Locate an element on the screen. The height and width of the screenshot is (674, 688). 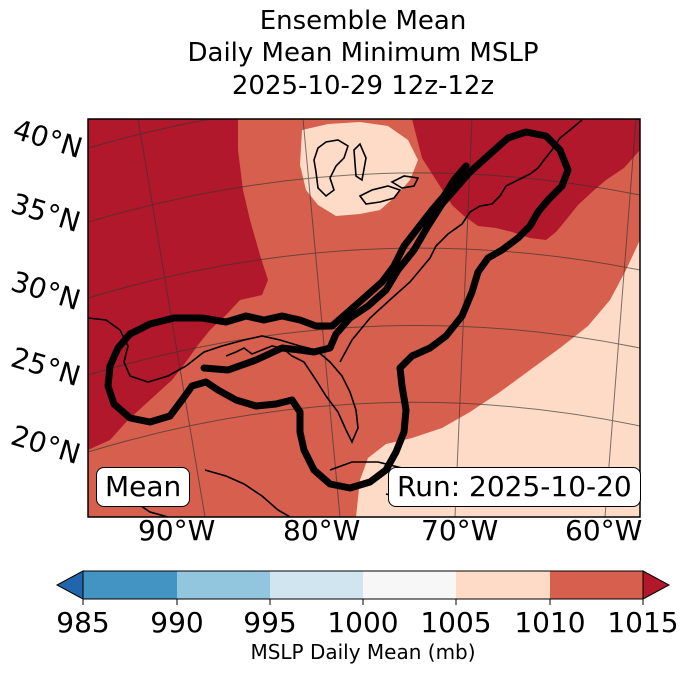
colorbar-tick-1010: 1010 is located at coordinates (550, 622).